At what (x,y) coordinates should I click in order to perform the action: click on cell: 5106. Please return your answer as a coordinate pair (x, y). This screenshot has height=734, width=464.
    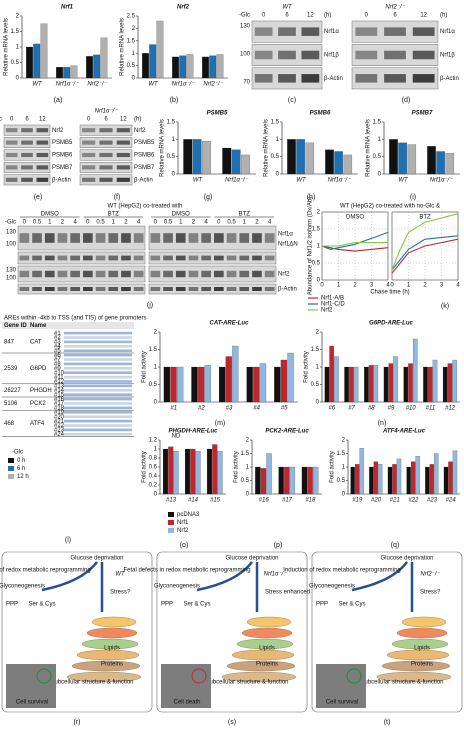
    Looking at the image, I should click on (11, 404).